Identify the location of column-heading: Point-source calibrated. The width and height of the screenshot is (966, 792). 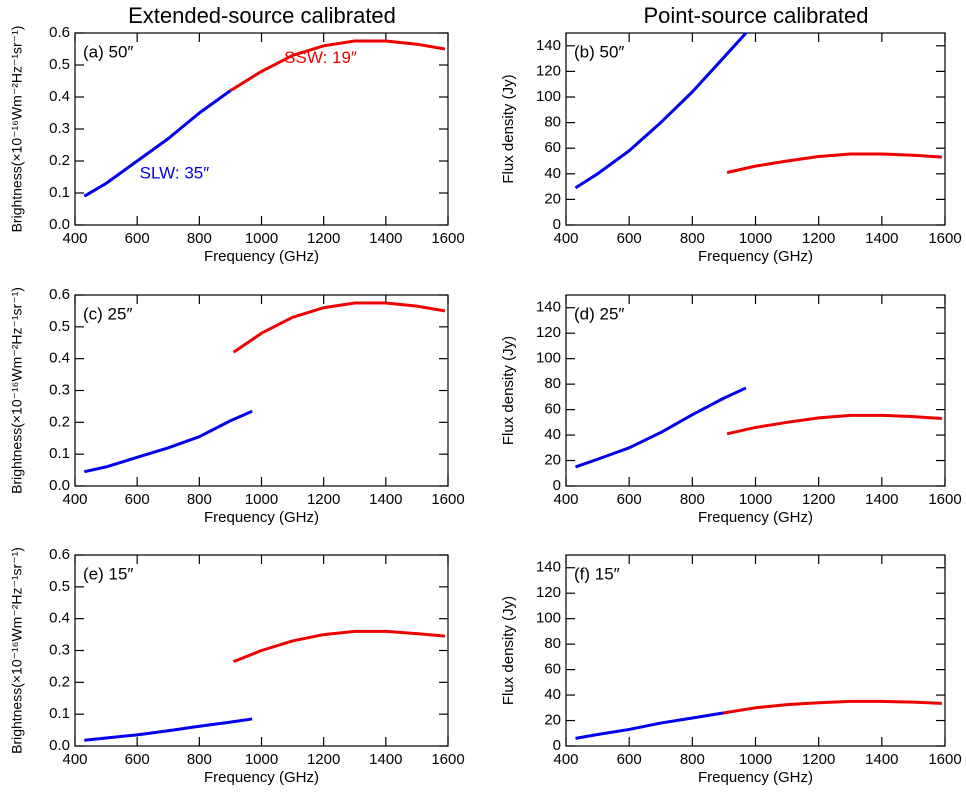
(755, 15).